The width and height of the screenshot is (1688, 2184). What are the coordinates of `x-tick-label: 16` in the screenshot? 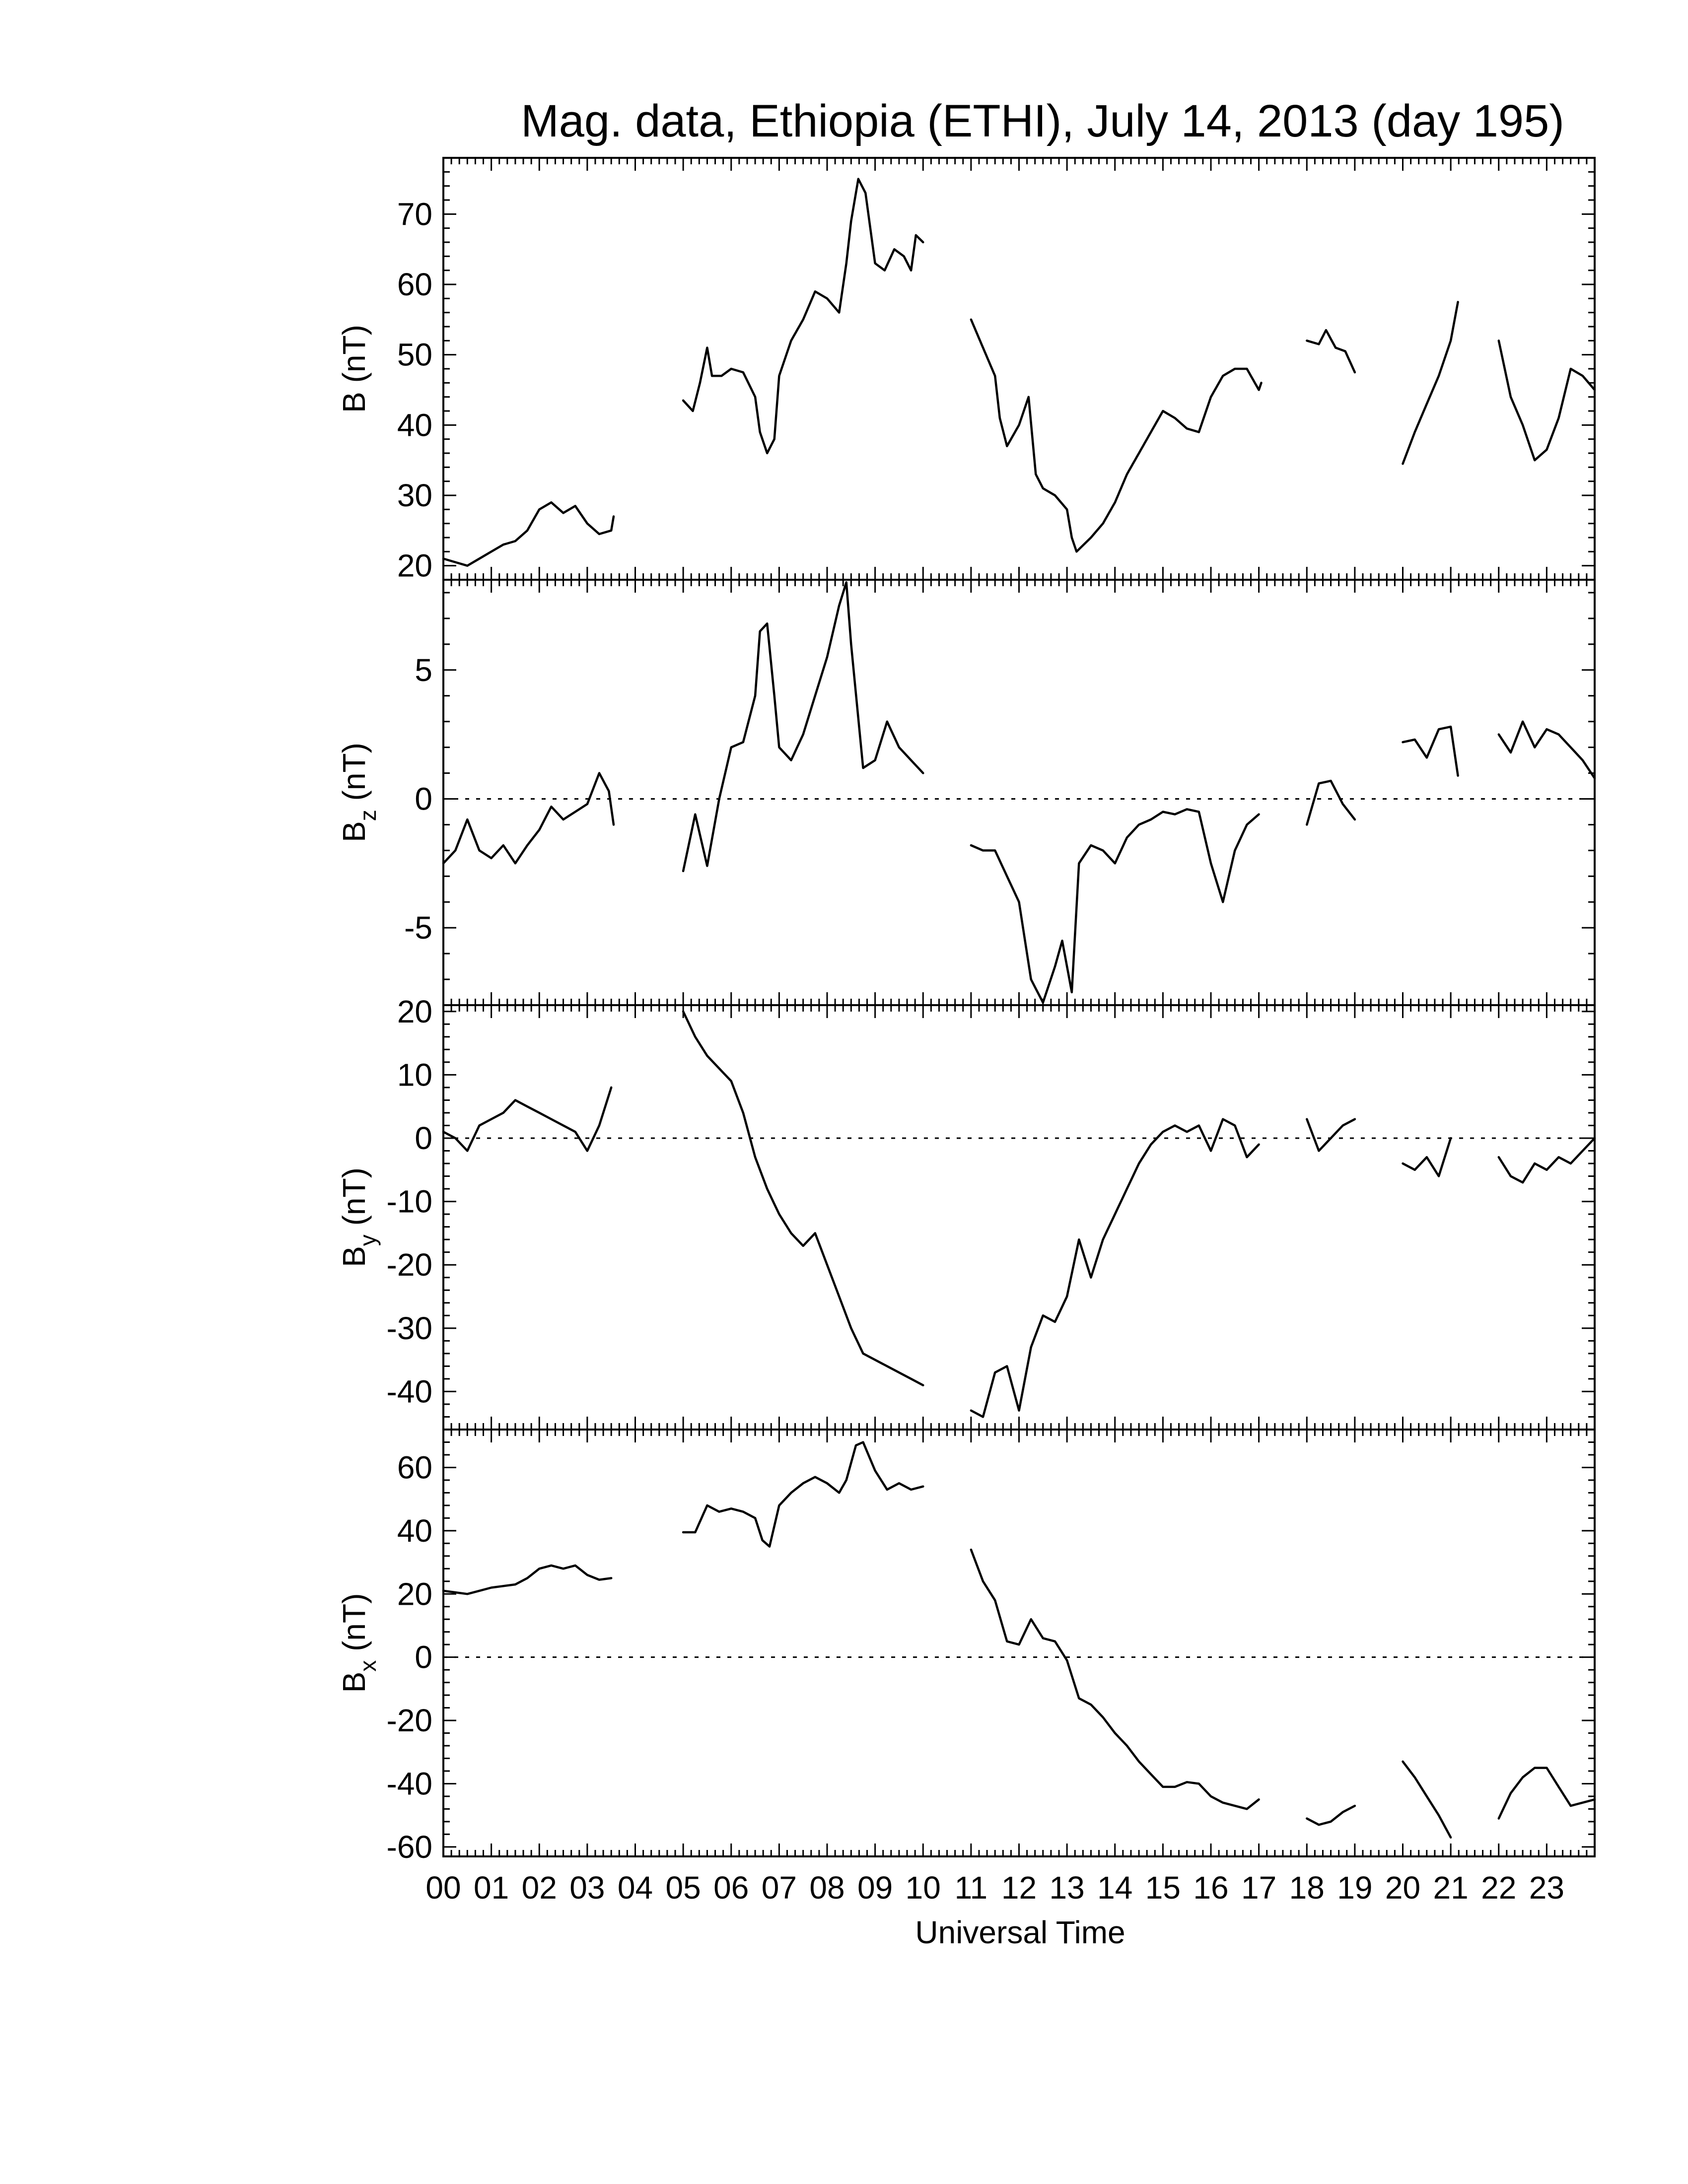 It's located at (1210, 1888).